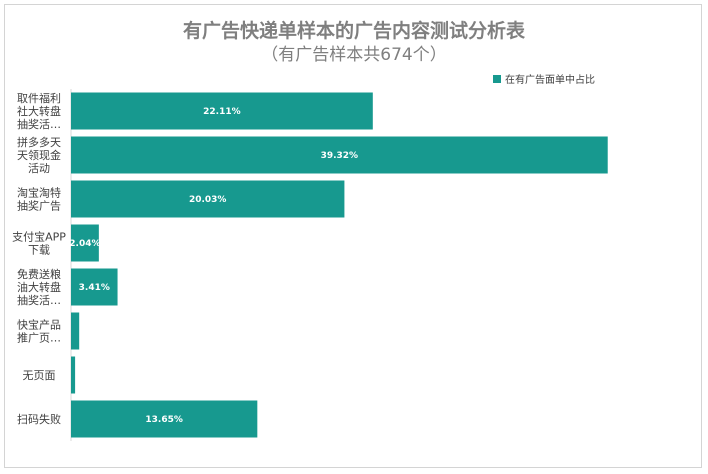 Image resolution: width=708 pixels, height=474 pixels. I want to click on data-label: 2.04%, so click(84, 244).